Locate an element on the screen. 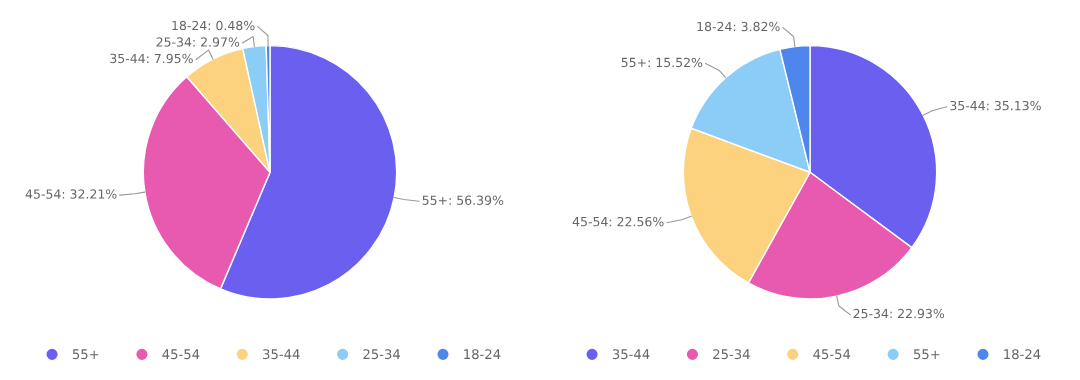 This screenshot has width=1080, height=380. data-label: 18-24: 3.82% is located at coordinates (738, 26).